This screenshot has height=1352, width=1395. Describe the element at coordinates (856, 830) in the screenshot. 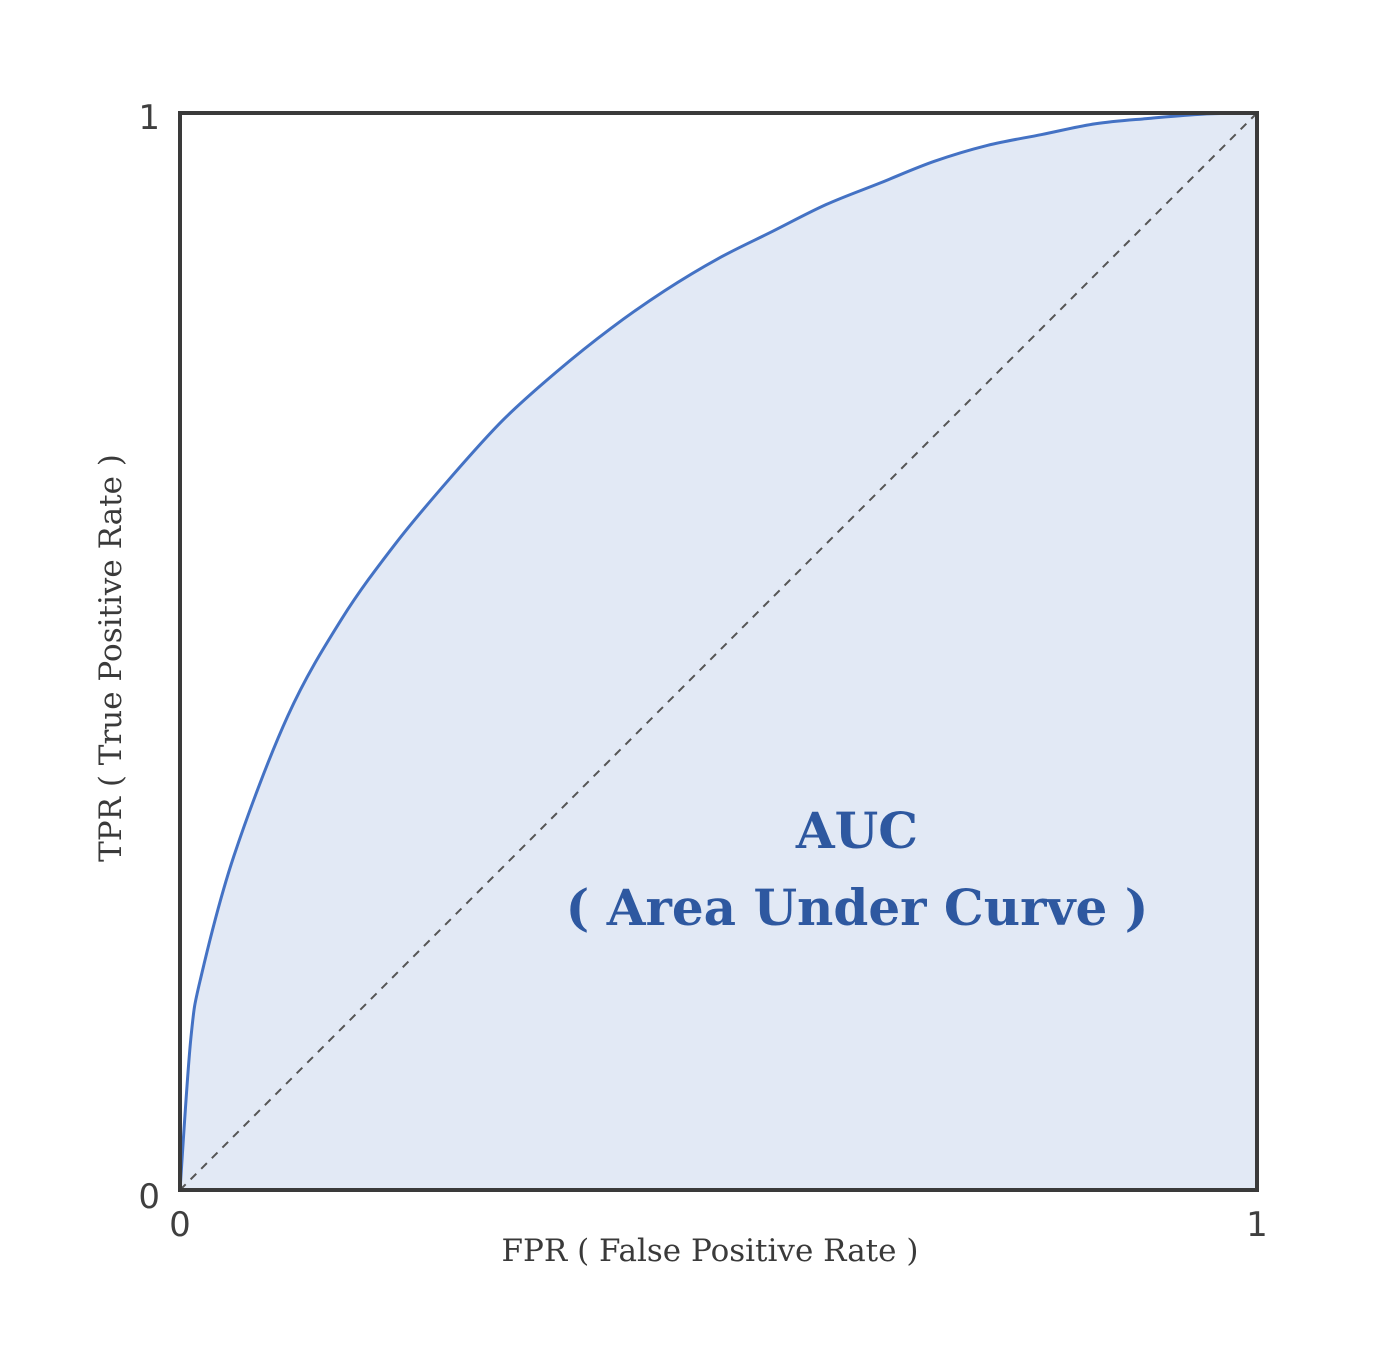

I see `auc-annotation-title: AUC` at that location.